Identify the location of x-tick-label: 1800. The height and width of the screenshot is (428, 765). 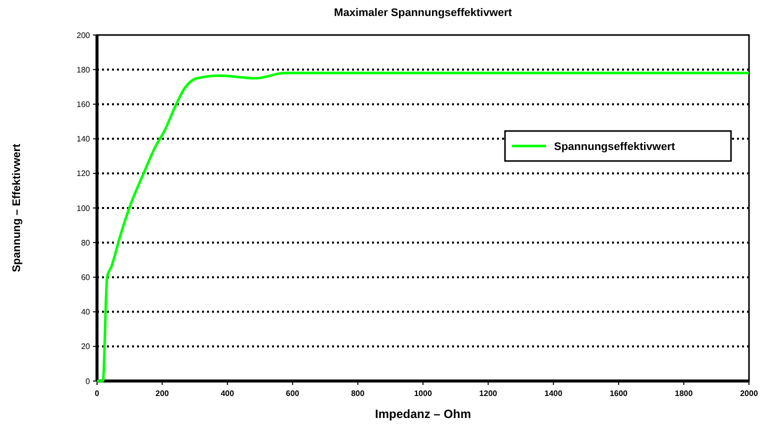
(684, 393).